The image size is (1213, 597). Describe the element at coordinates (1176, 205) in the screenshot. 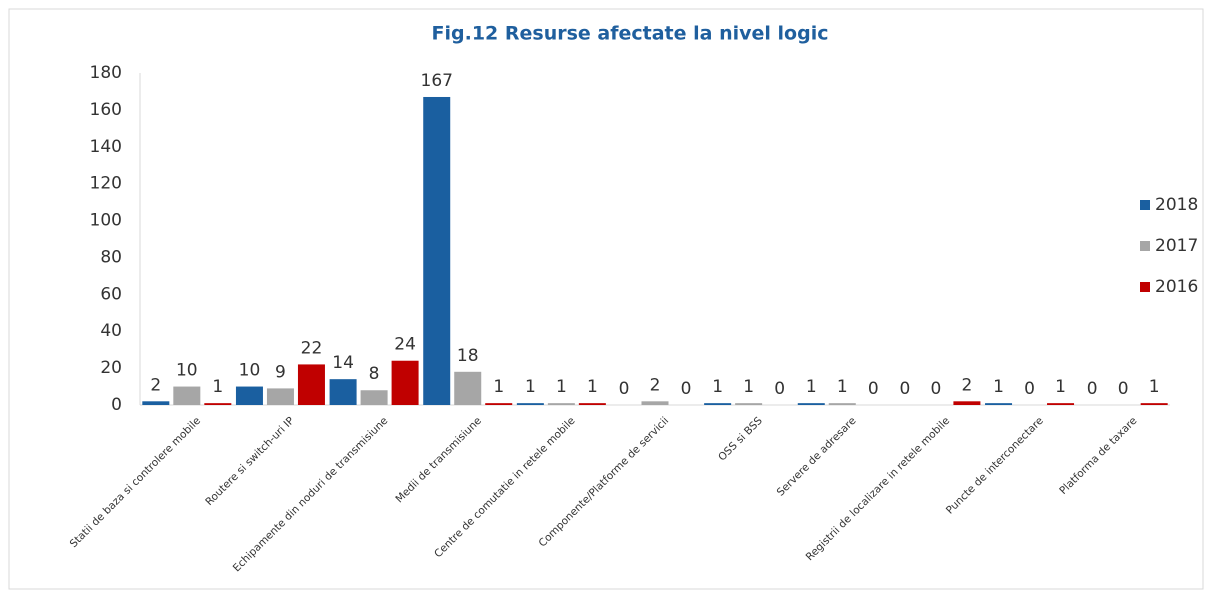

I see `legend-label: 2018` at that location.